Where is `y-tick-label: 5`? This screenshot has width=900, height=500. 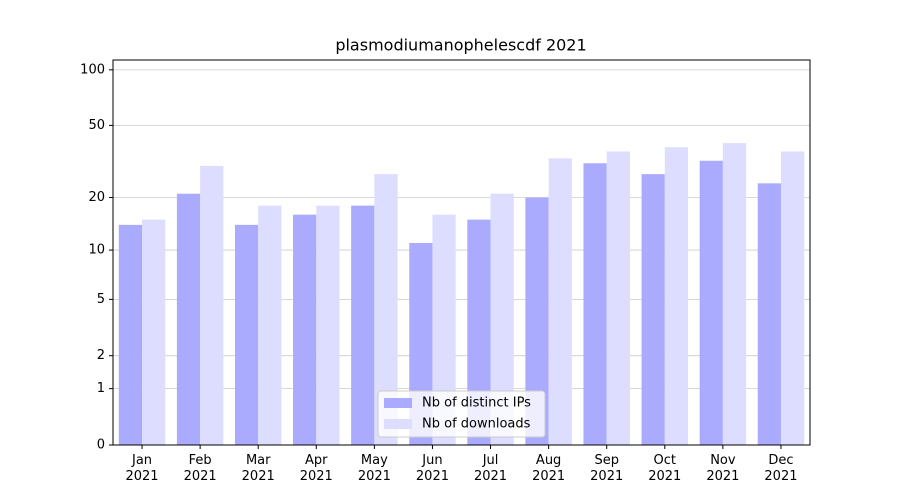 y-tick-label: 5 is located at coordinates (101, 299).